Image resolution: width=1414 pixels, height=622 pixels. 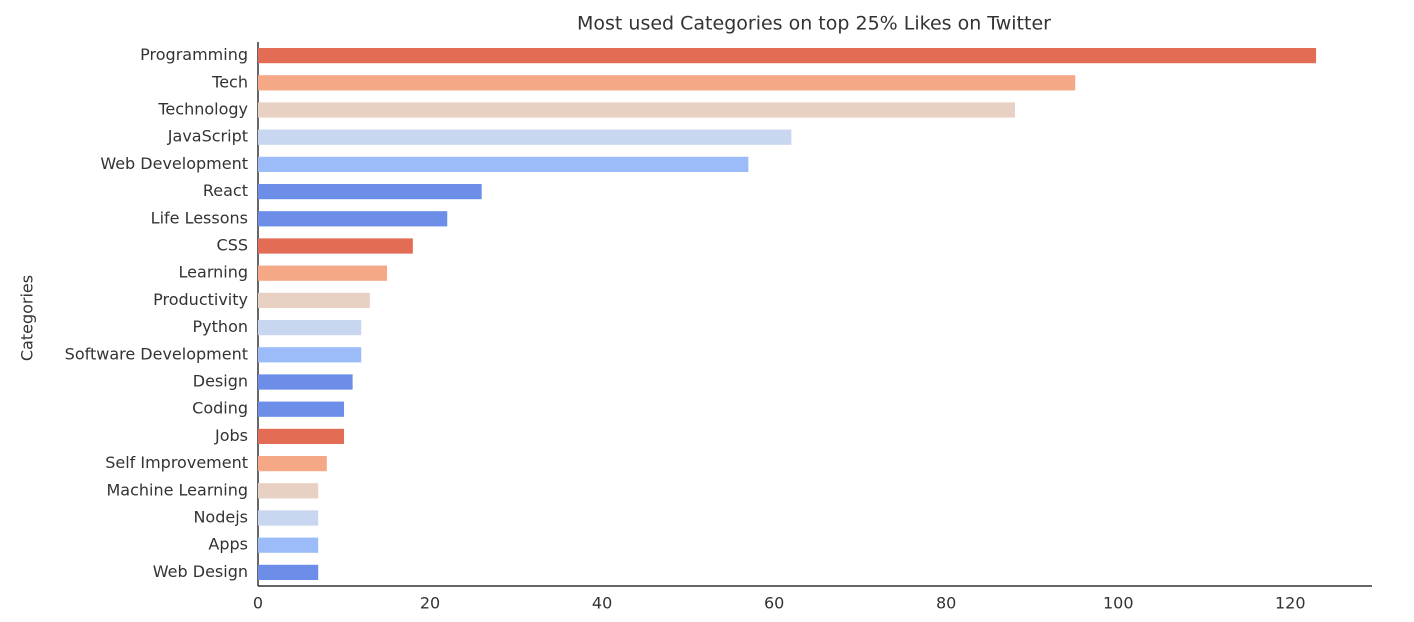 I want to click on y-tick-label: Design, so click(x=220, y=381).